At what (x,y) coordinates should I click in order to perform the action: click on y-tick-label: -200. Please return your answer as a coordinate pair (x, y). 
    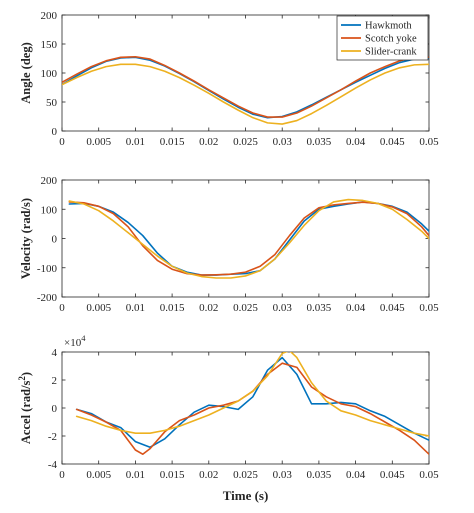
    Looking at the image, I should click on (47, 298).